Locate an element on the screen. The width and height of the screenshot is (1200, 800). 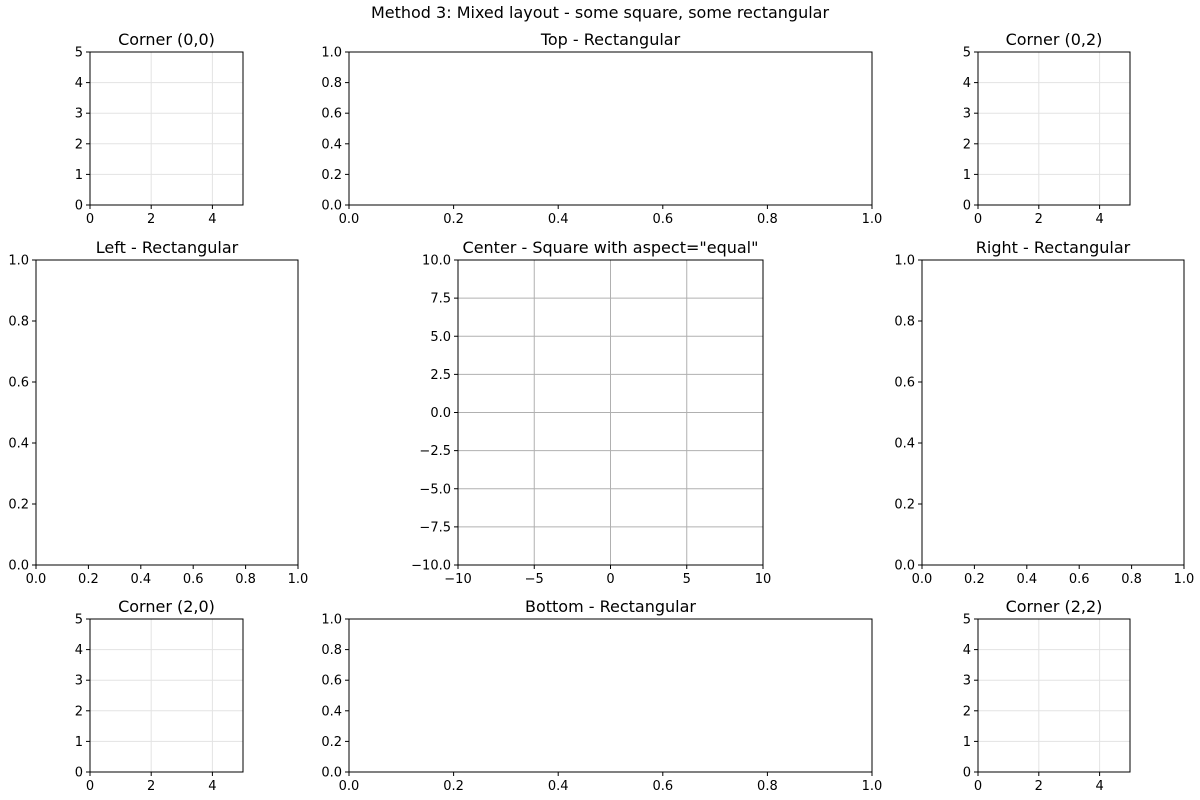
y-tick-label: 10.0 is located at coordinates (436, 261).